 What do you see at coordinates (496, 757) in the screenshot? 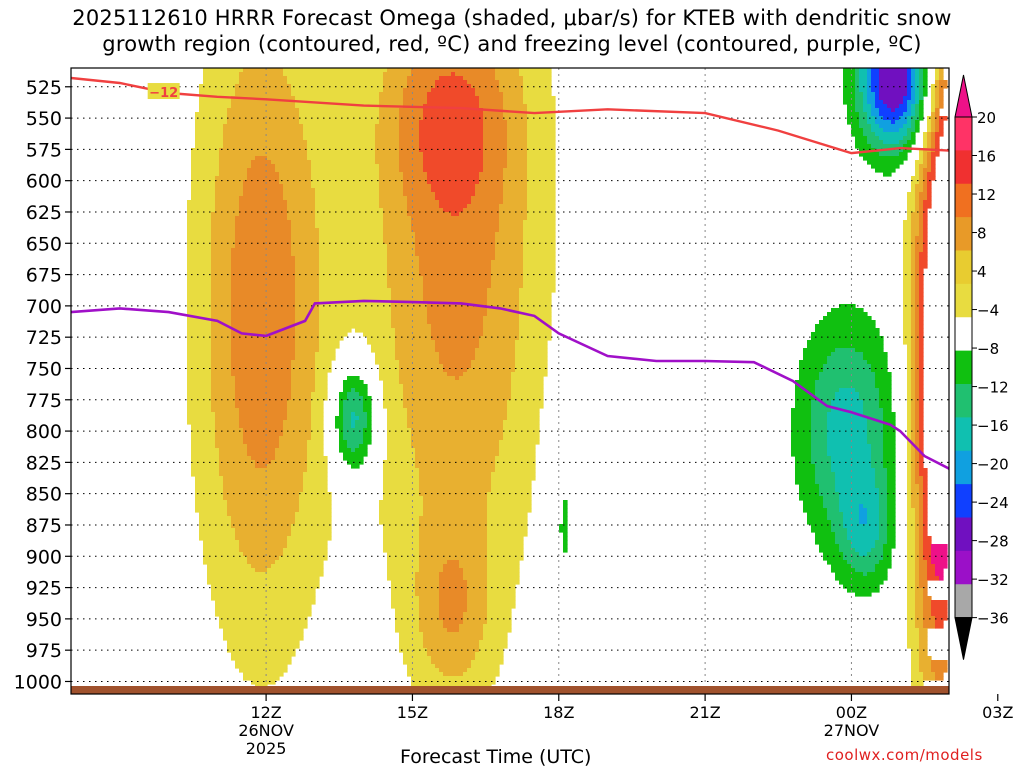
I see `x-axis-title: Forecast Time (UTC)` at bounding box center [496, 757].